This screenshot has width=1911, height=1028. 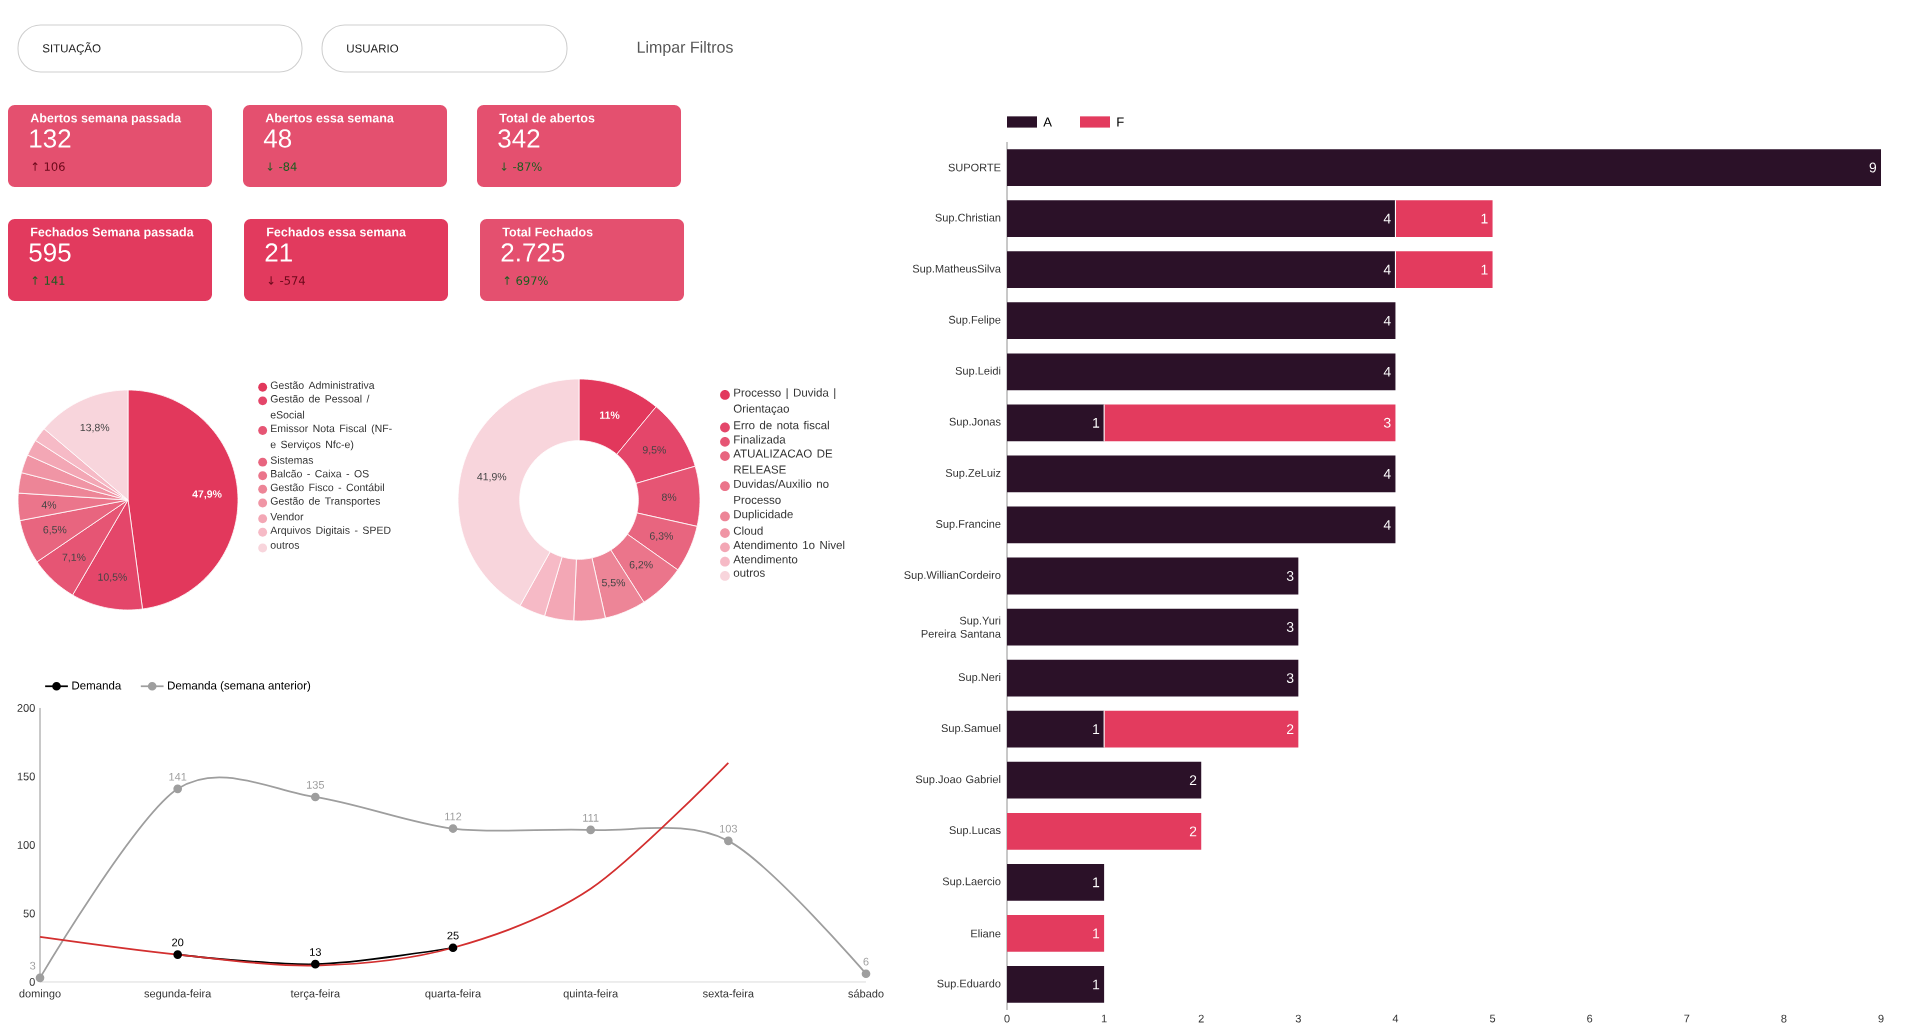 What do you see at coordinates (547, 118) in the screenshot?
I see `text: Total de abertos` at bounding box center [547, 118].